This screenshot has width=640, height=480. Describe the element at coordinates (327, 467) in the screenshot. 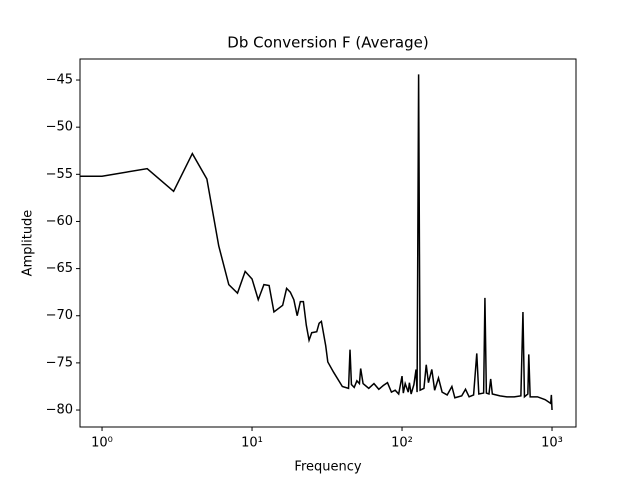

I see `x-axis-label: Frequency` at that location.